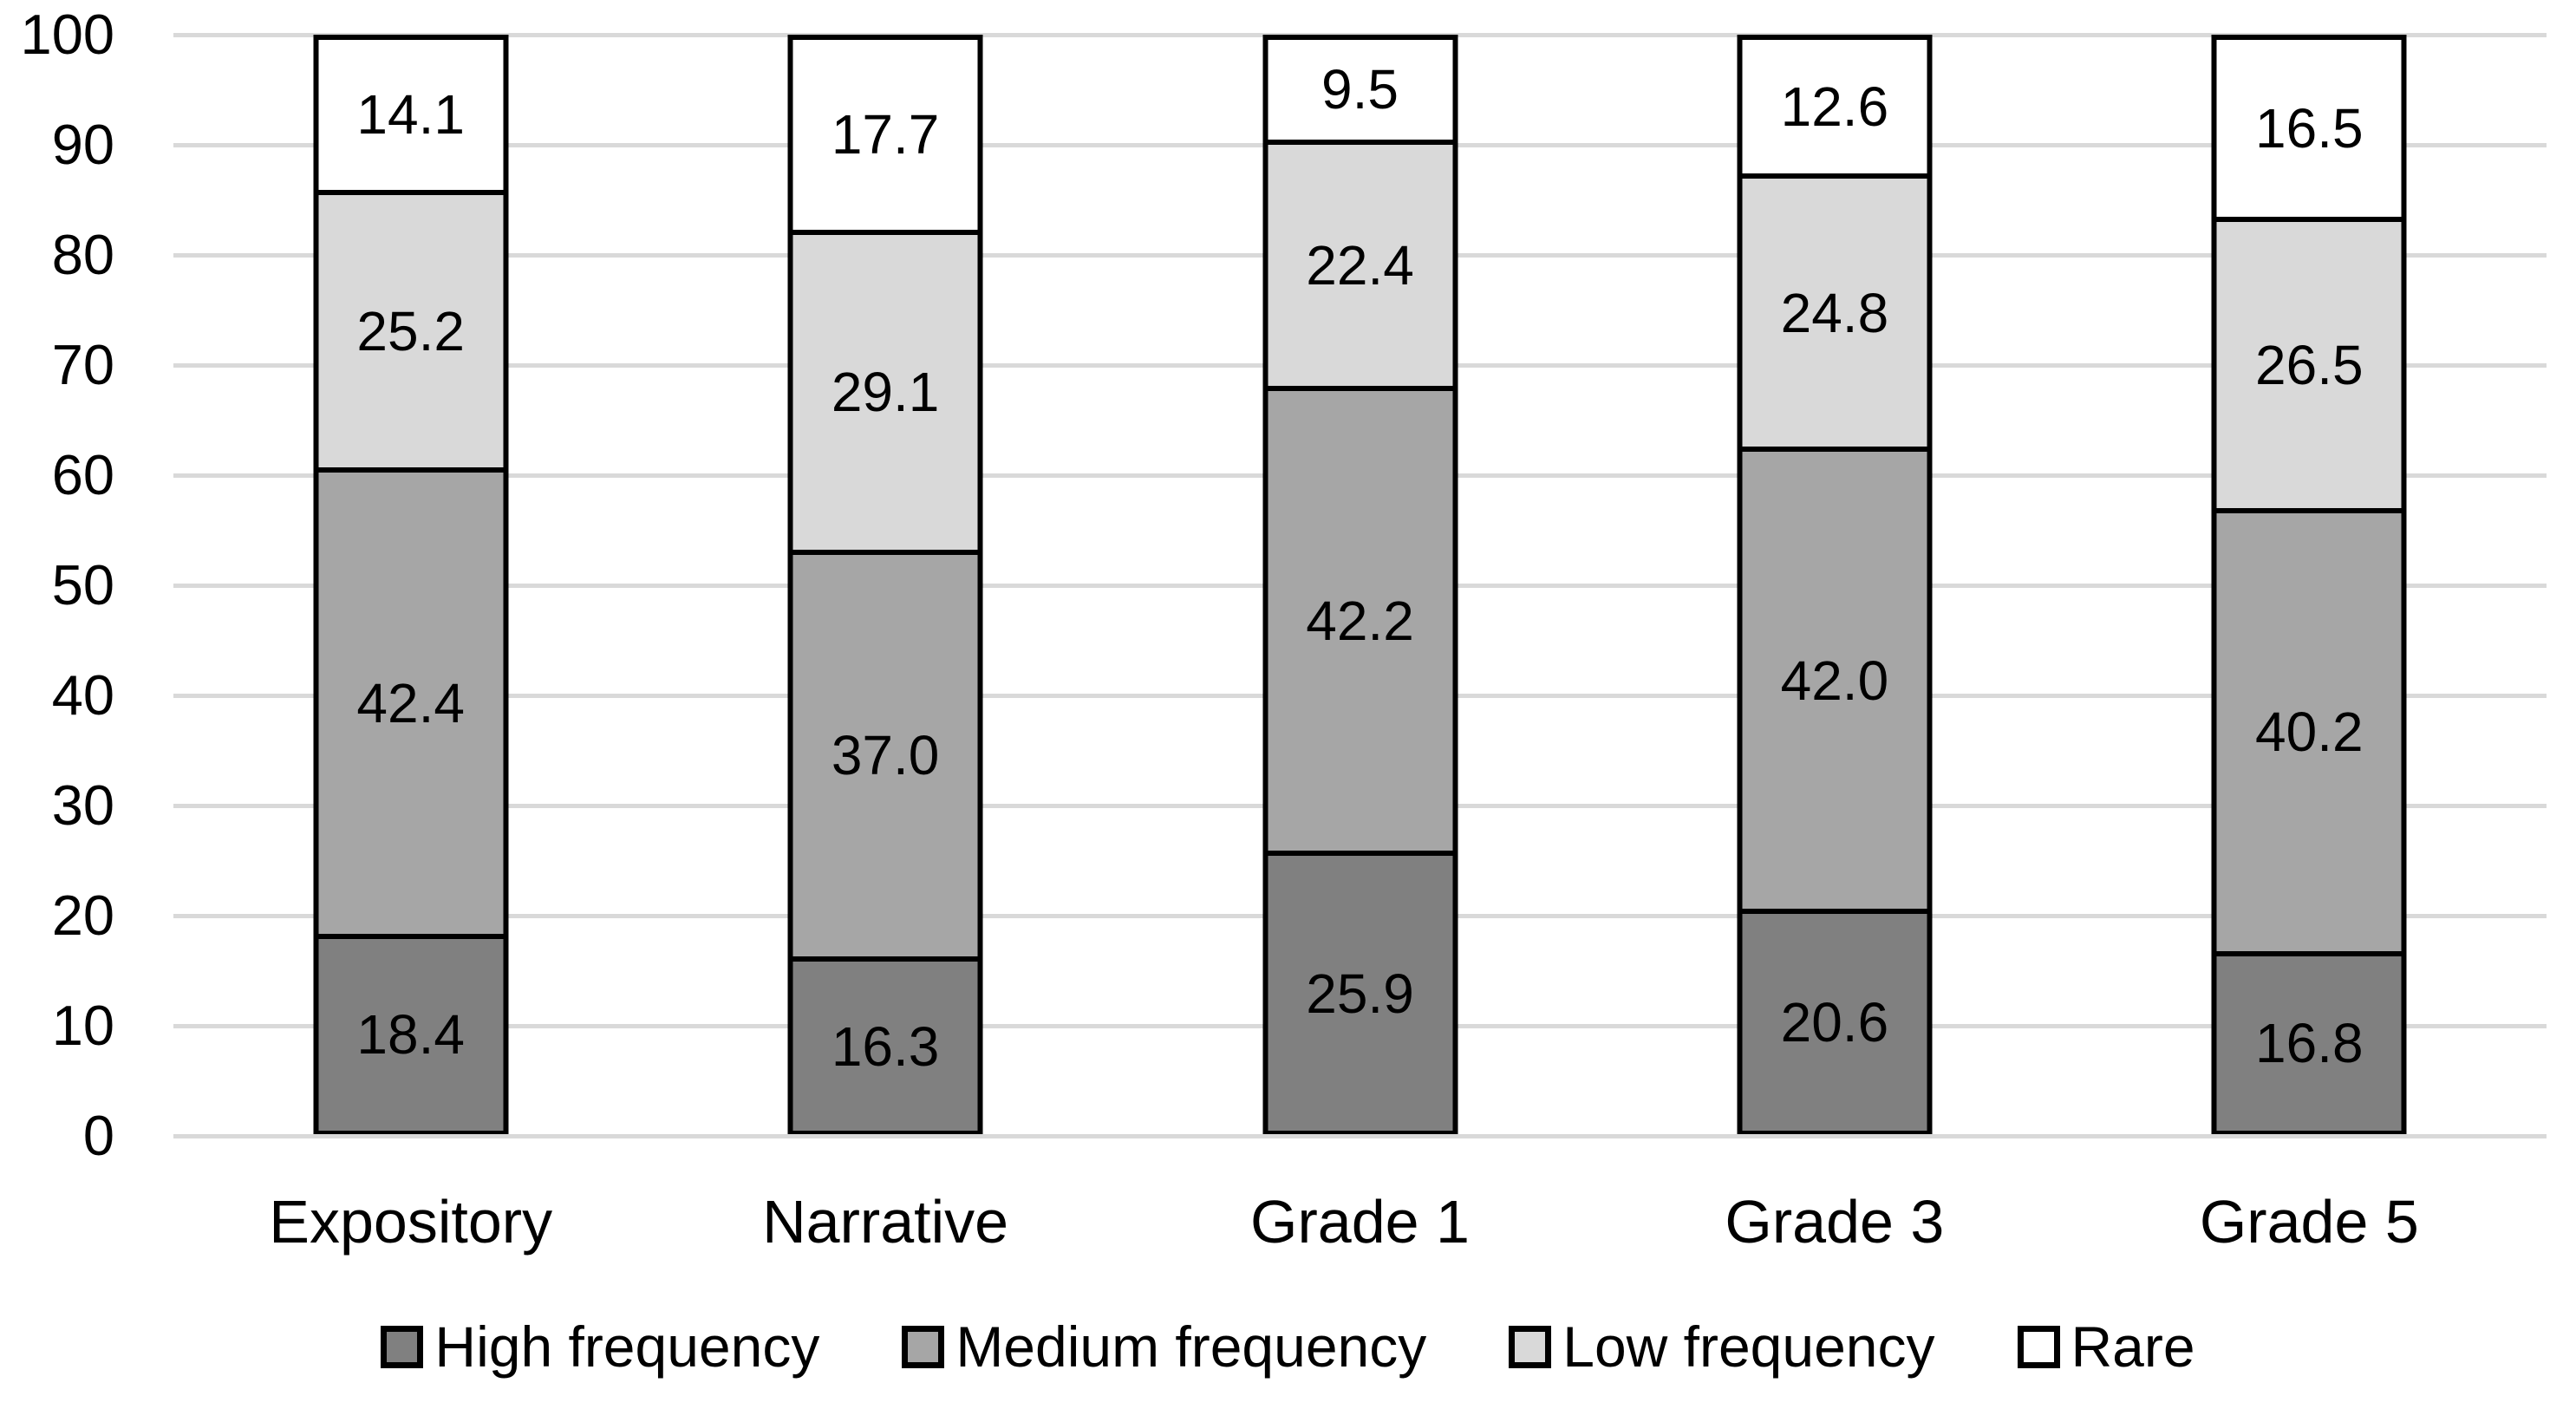  I want to click on y-tick-label: 100, so click(67, 34).